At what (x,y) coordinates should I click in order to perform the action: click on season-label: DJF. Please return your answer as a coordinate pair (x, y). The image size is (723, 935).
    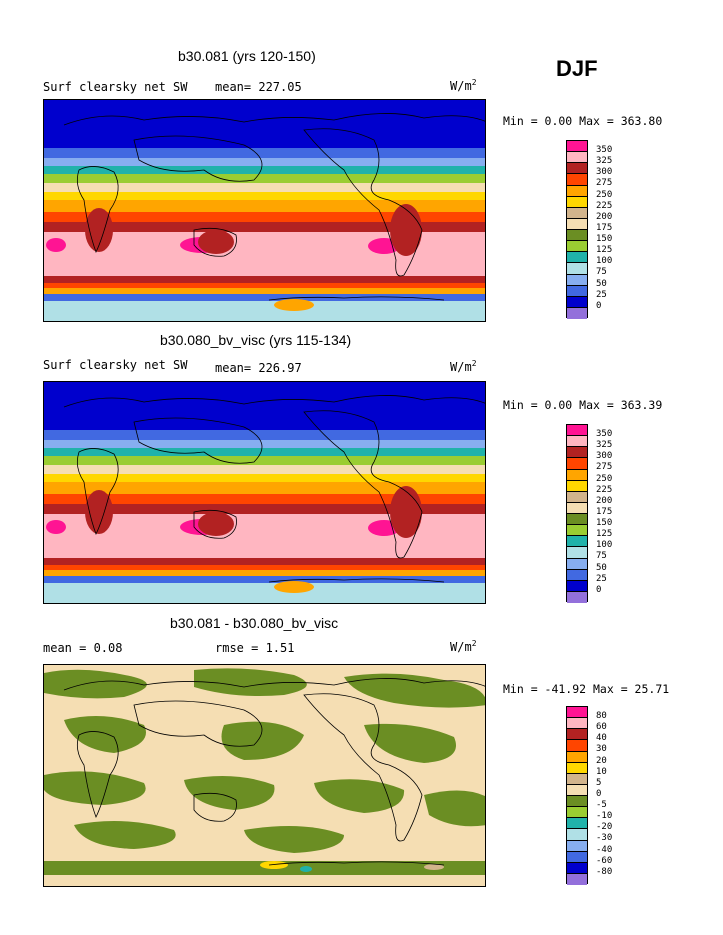
    Looking at the image, I should click on (577, 68).